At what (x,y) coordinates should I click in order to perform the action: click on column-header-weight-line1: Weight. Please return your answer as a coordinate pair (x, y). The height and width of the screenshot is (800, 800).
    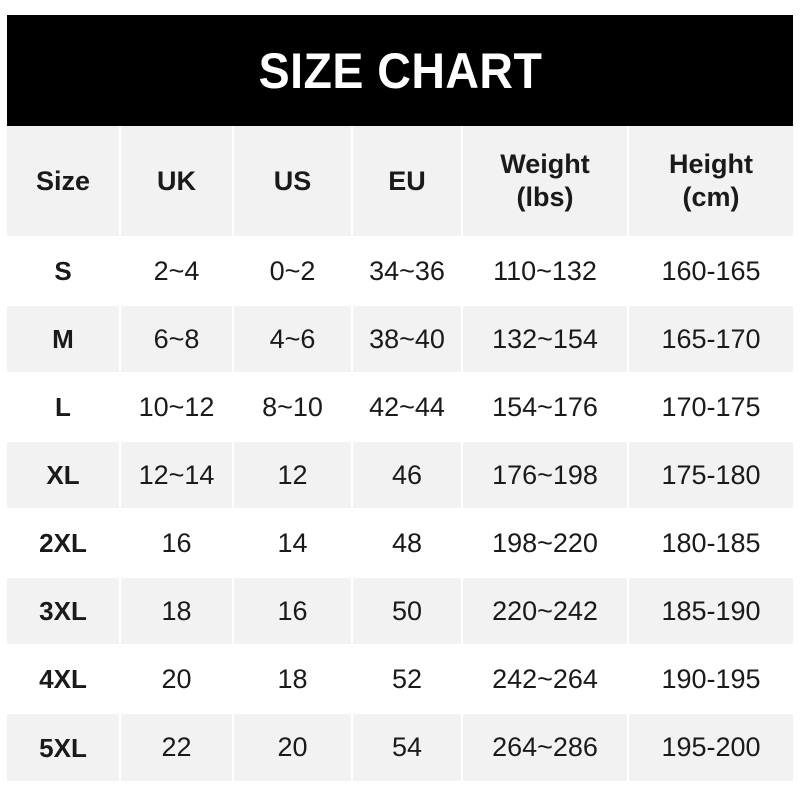
    Looking at the image, I should click on (545, 164).